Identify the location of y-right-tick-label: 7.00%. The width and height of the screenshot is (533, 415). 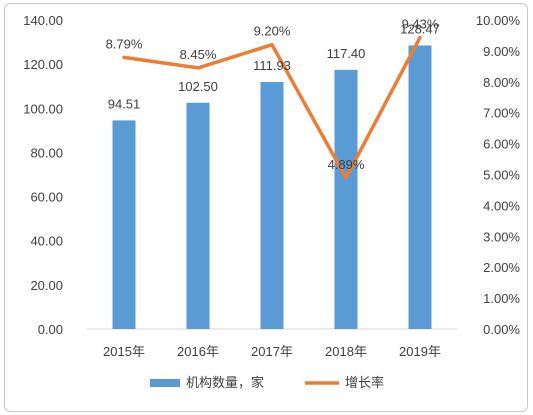
(501, 113).